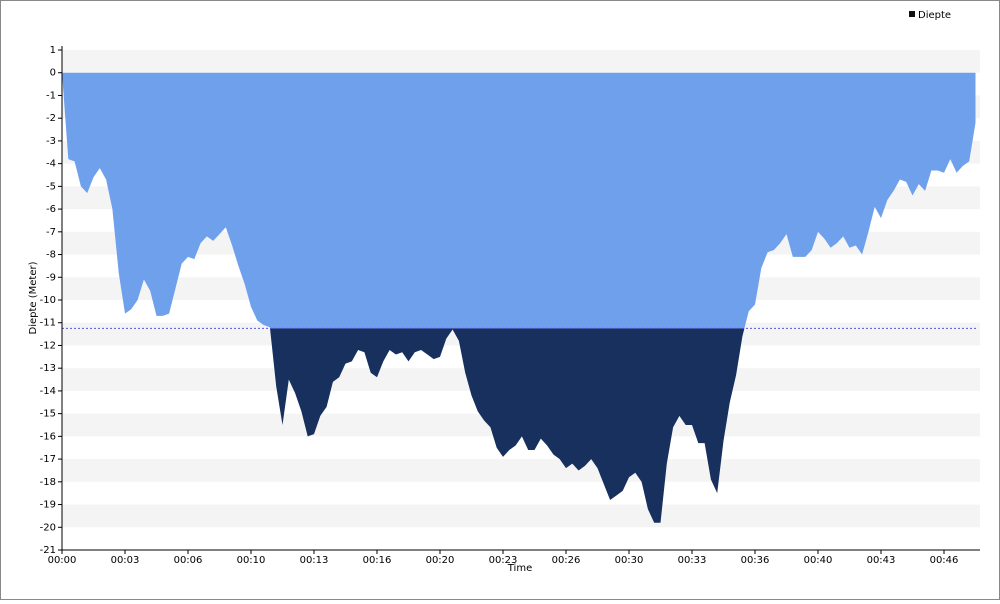  I want to click on legend-label: Diepte, so click(934, 15).